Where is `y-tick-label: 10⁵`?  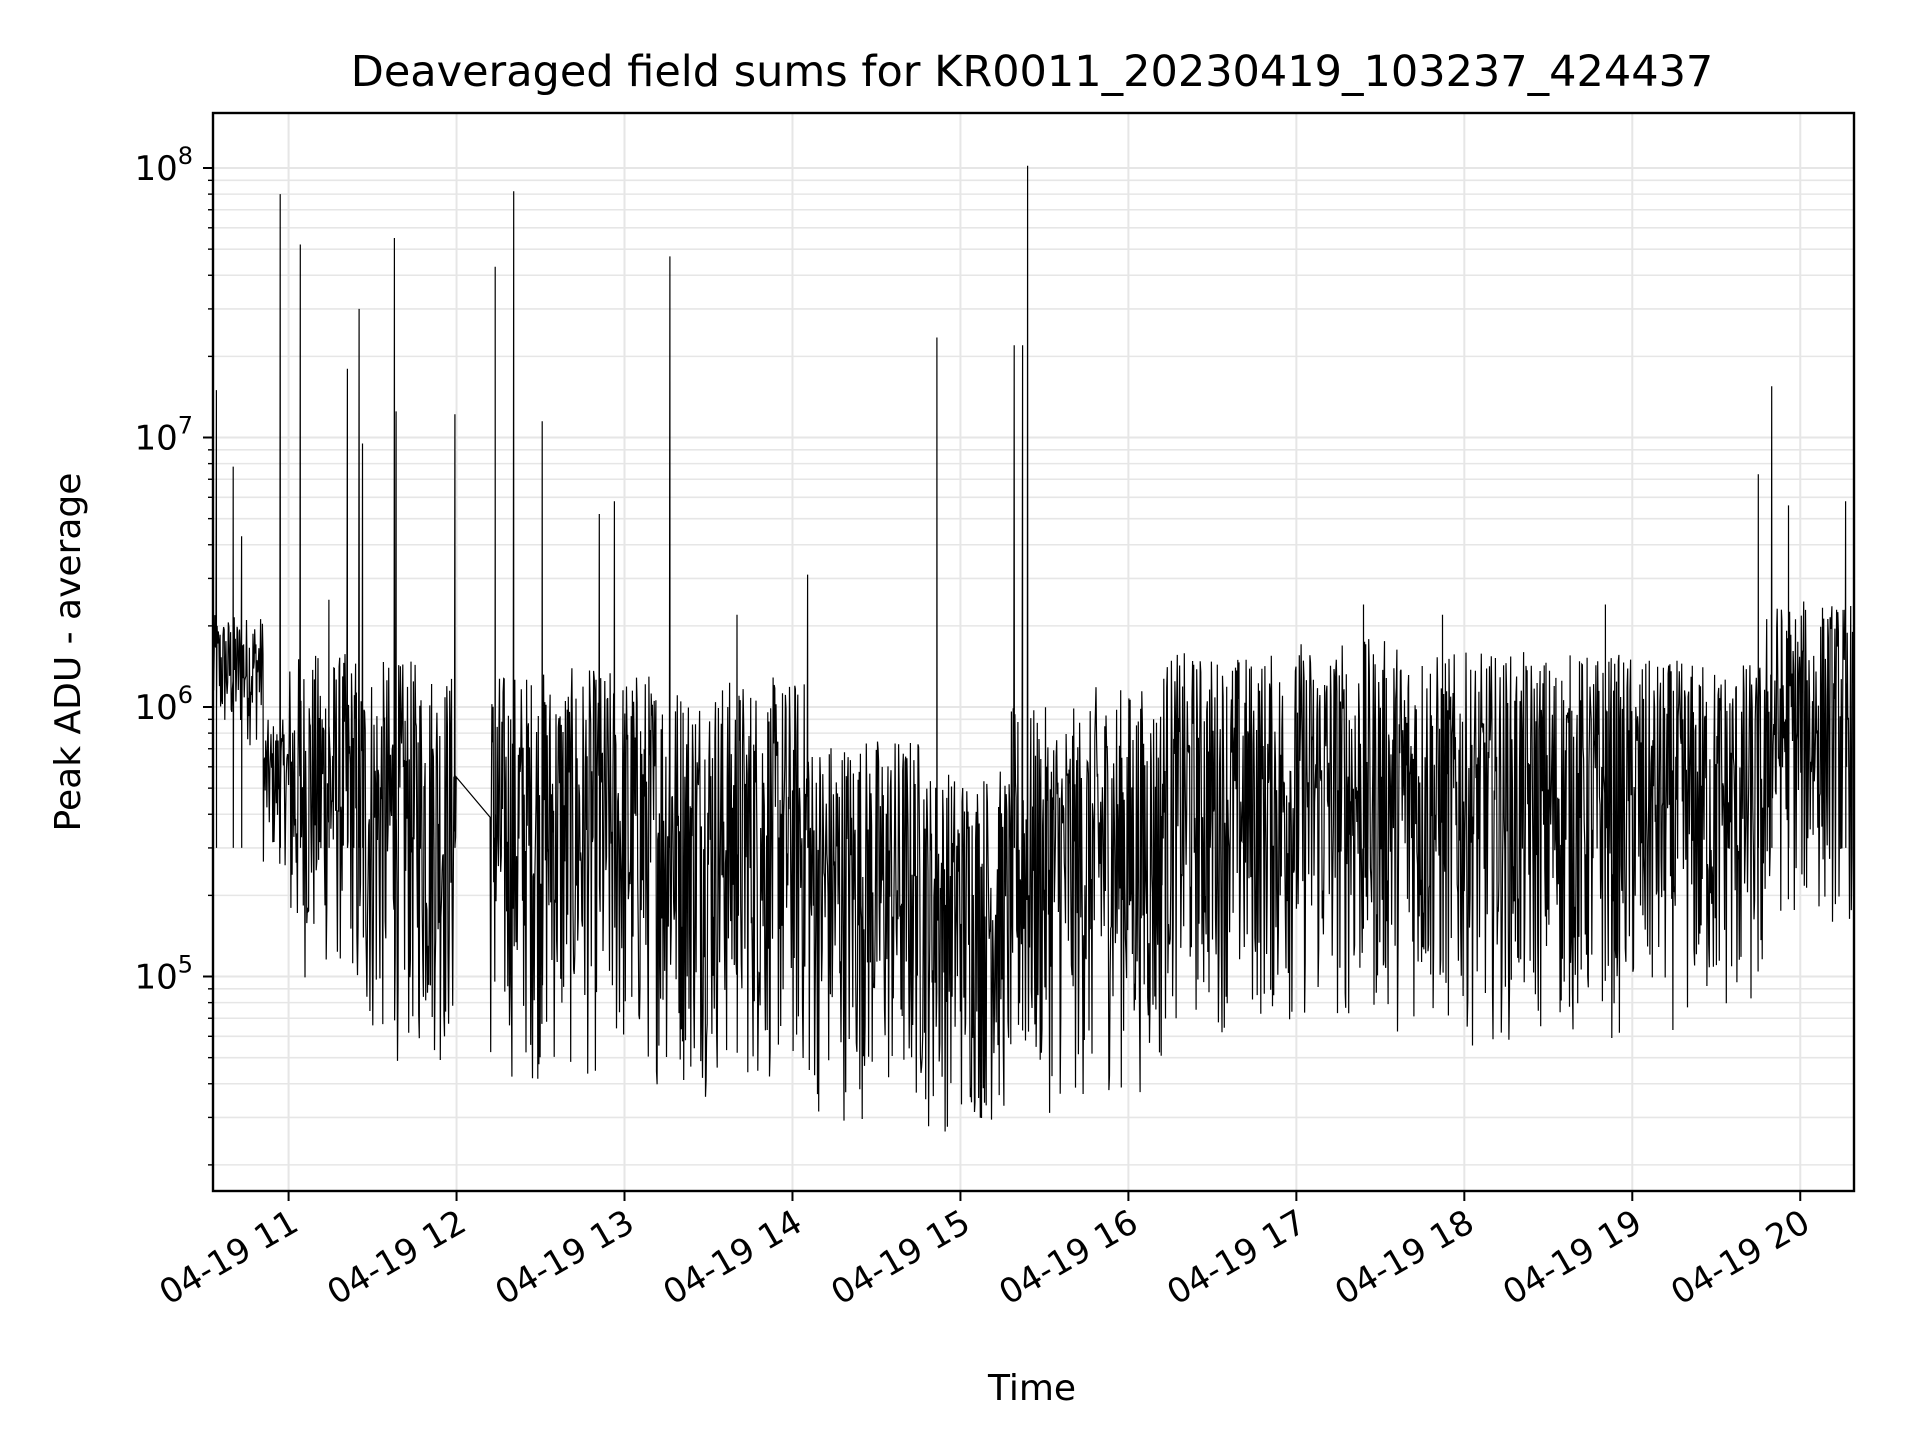
y-tick-label: 10⁵ is located at coordinates (163, 974).